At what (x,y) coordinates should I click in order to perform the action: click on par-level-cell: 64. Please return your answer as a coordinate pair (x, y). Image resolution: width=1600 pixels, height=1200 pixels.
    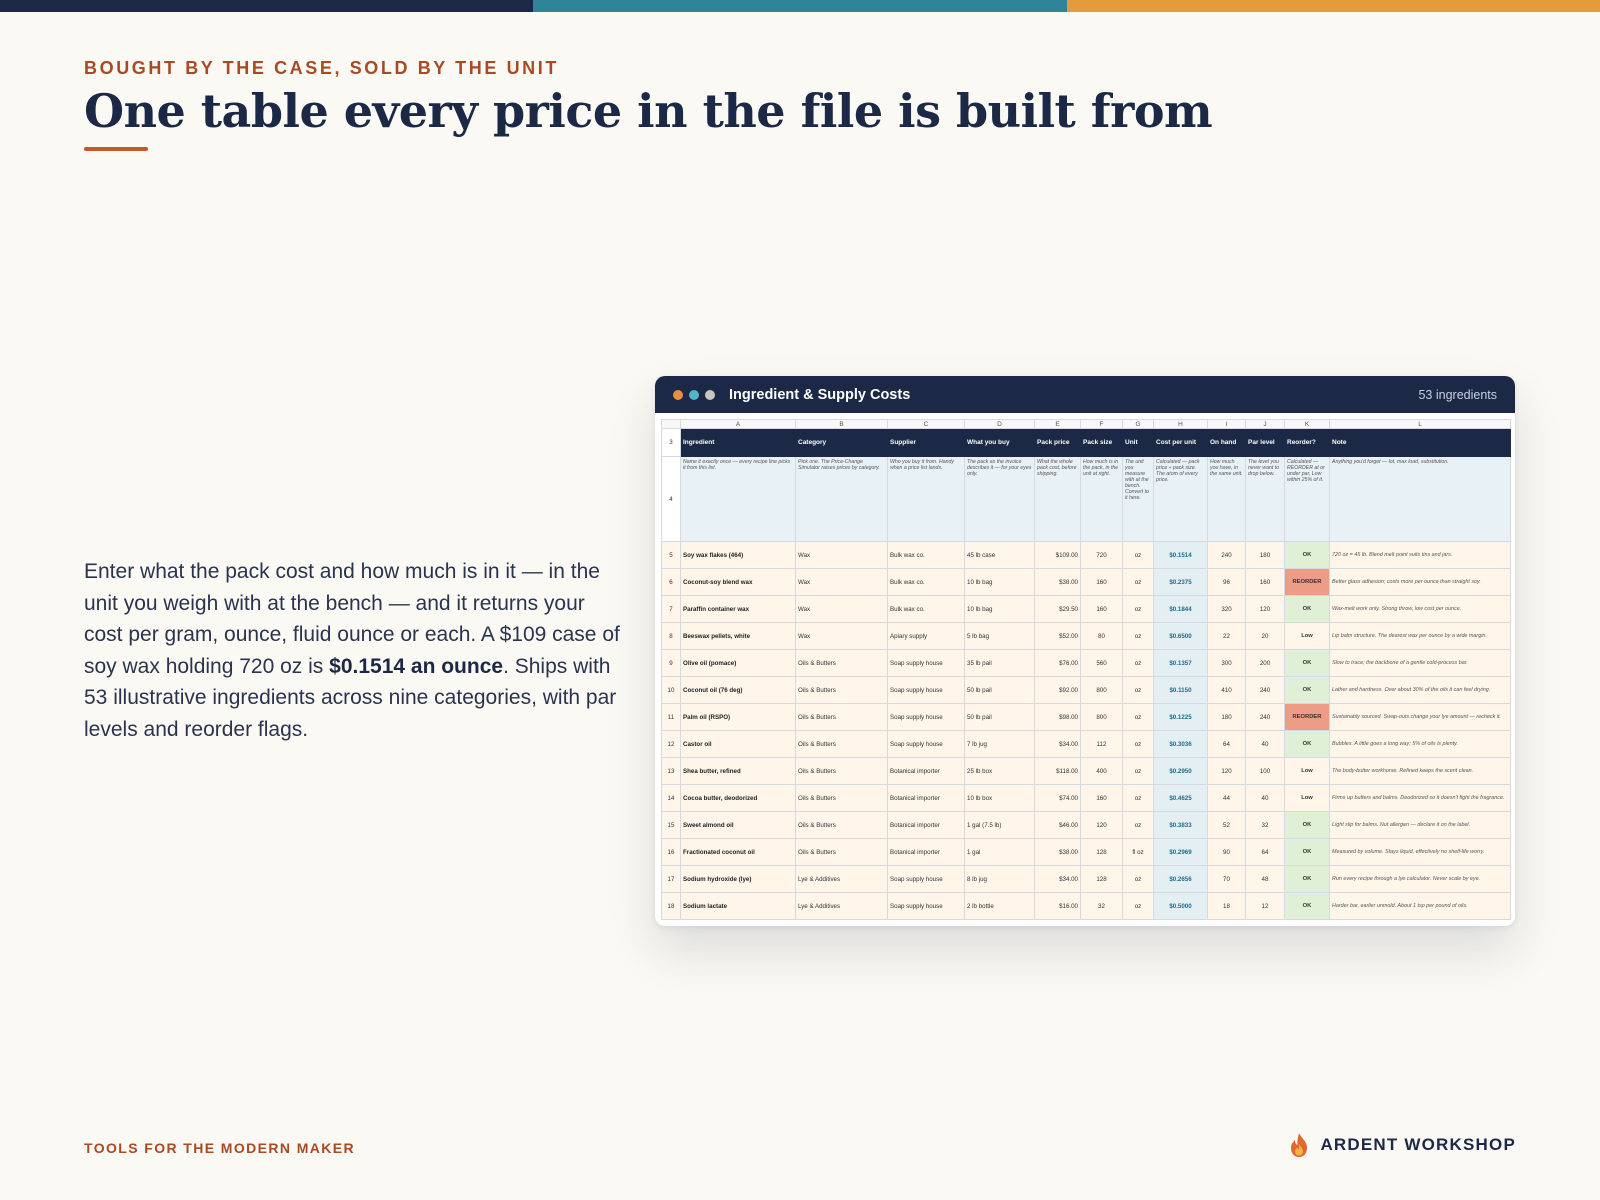
    Looking at the image, I should click on (1265, 852).